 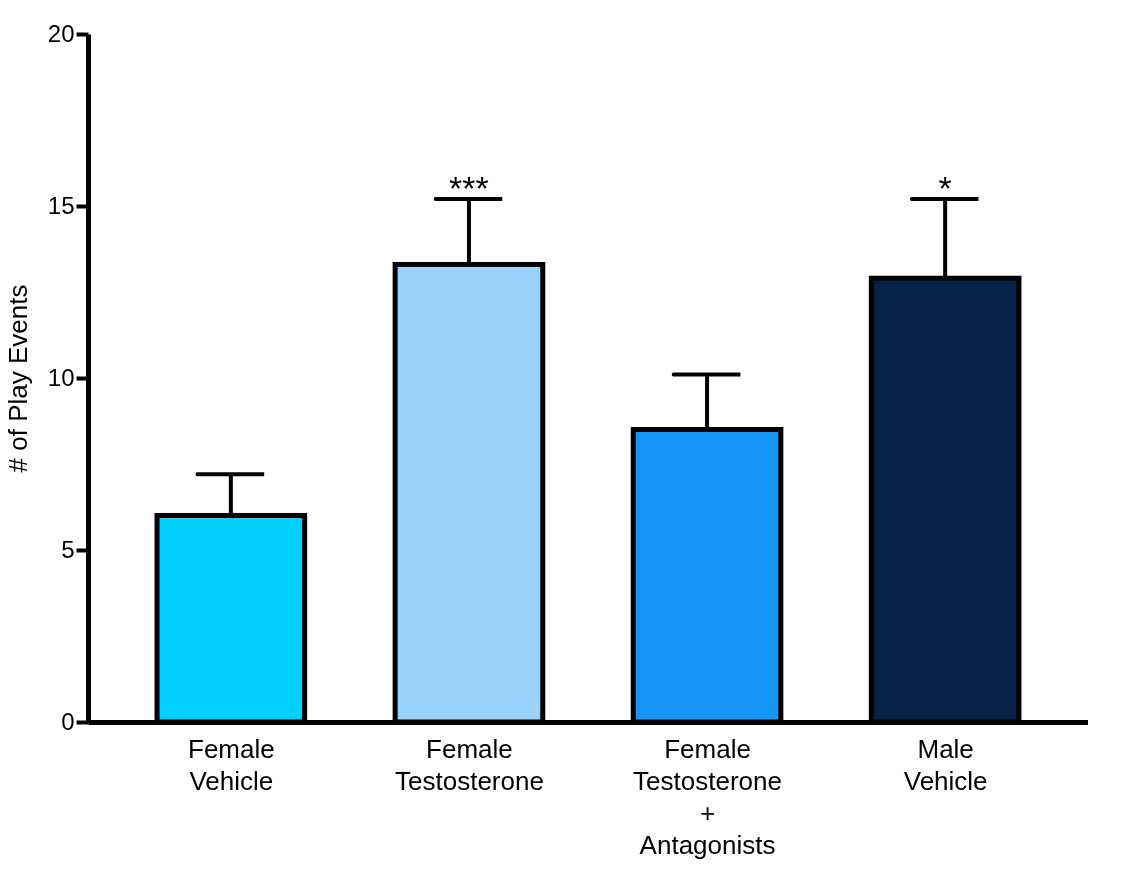 What do you see at coordinates (945, 188) in the screenshot?
I see `annotation: *` at bounding box center [945, 188].